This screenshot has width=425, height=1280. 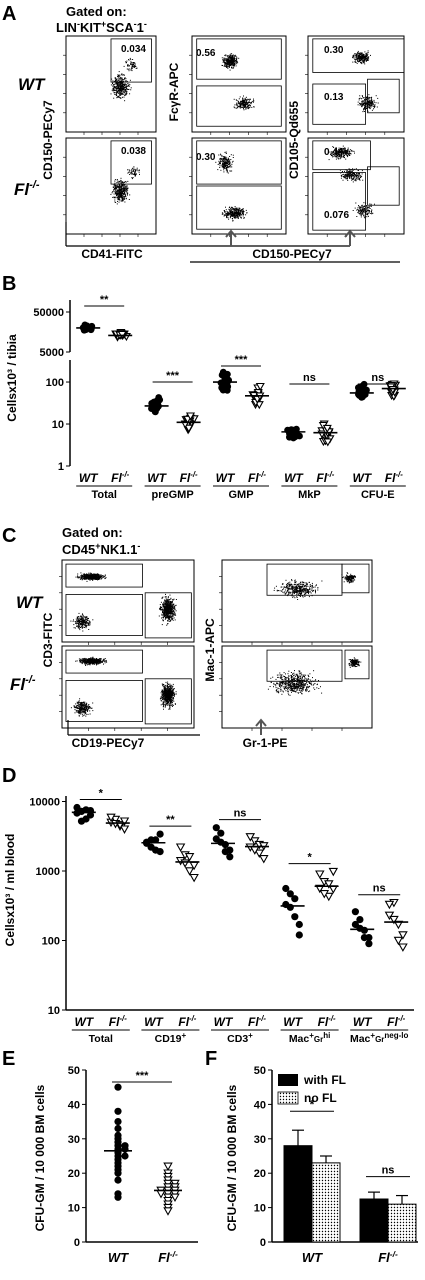 What do you see at coordinates (48, 639) in the screenshot?
I see `panel-c-ylabel-1: CD3-FITC` at bounding box center [48, 639].